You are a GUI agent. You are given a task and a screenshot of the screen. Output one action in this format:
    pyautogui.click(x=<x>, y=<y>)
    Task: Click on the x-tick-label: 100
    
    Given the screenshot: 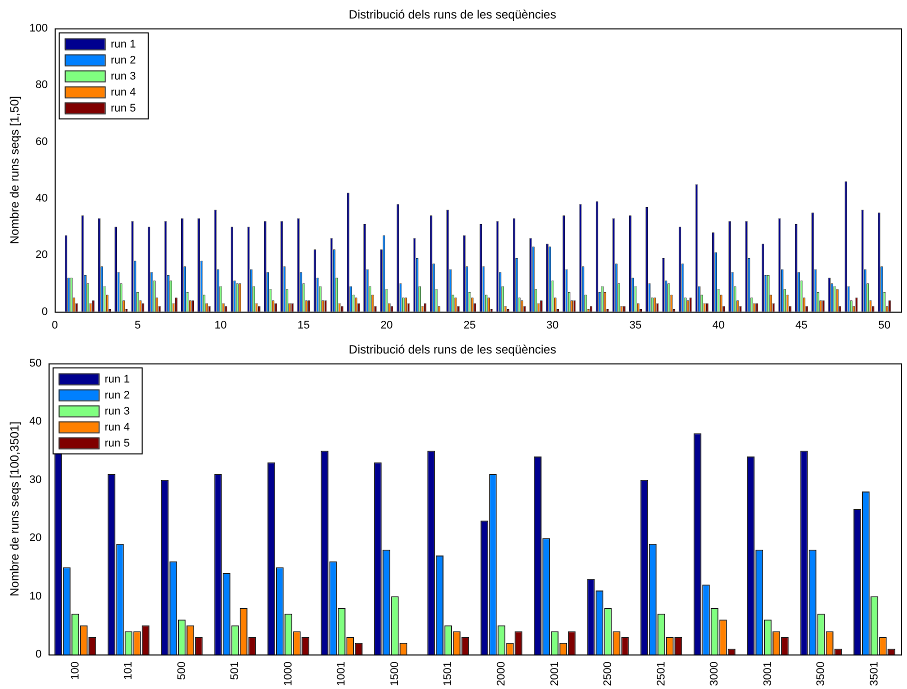 What is the action you would take?
    pyautogui.click(x=75, y=671)
    